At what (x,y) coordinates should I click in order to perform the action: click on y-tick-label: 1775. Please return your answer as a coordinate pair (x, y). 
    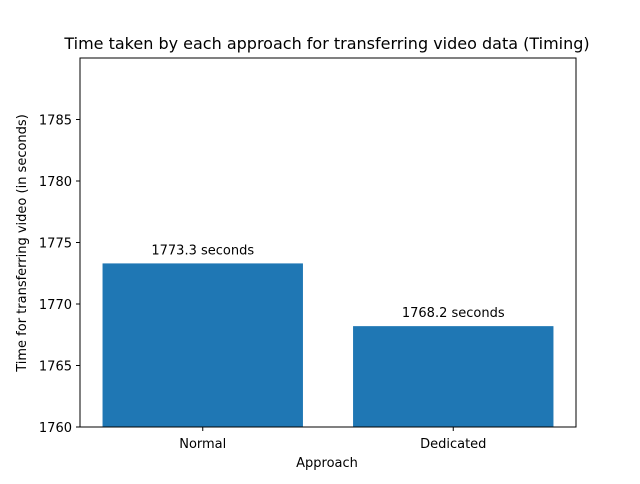
    Looking at the image, I should click on (55, 244).